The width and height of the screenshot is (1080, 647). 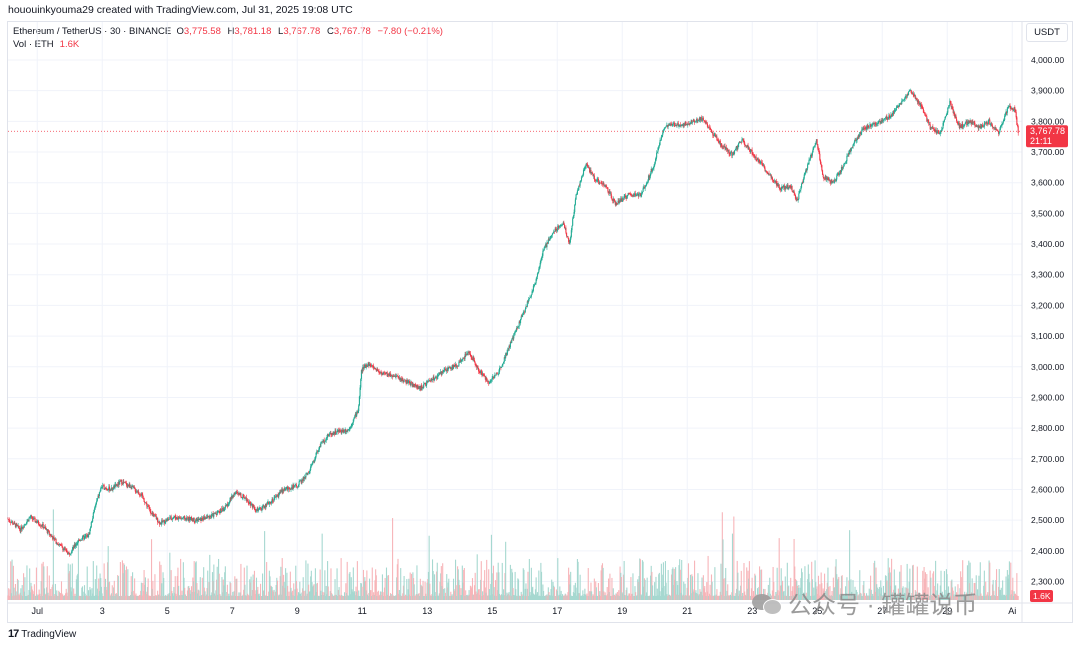 I want to click on open-label: O, so click(x=180, y=31).